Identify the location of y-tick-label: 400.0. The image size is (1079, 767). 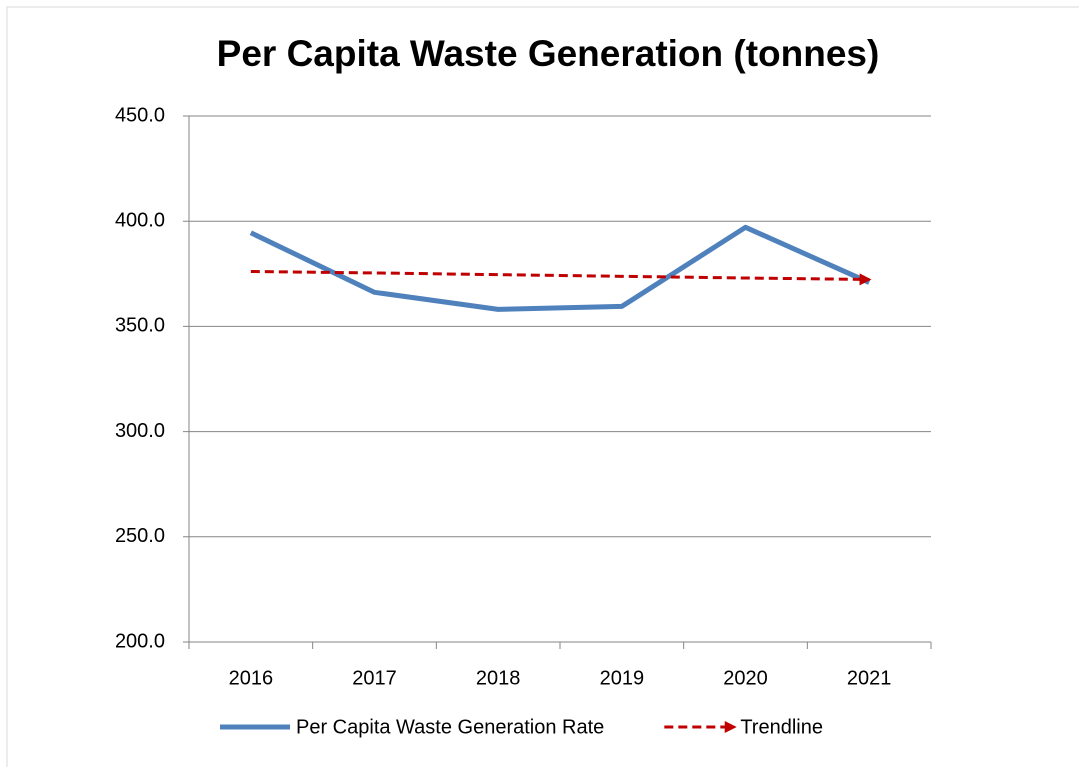
(140, 220).